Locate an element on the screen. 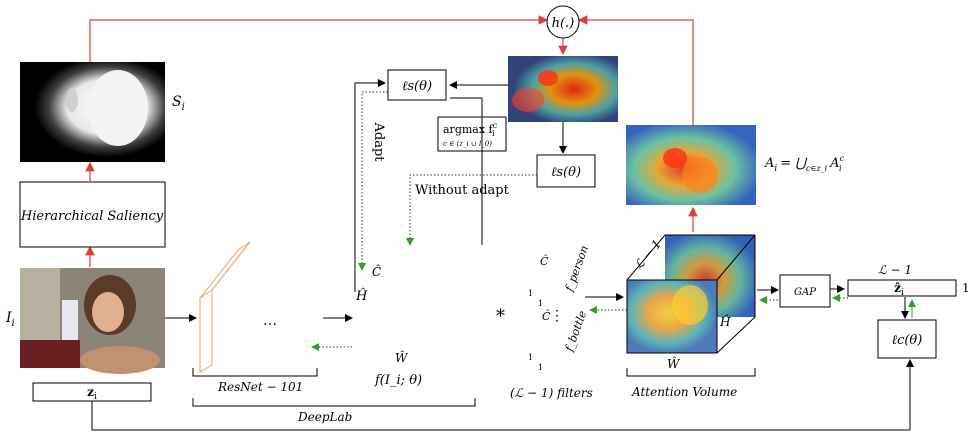 Image resolution: width=979 pixels, height=433 pixels. attention-equation: Ai = ⋃c∈z_i Ac i is located at coordinates (804, 164).